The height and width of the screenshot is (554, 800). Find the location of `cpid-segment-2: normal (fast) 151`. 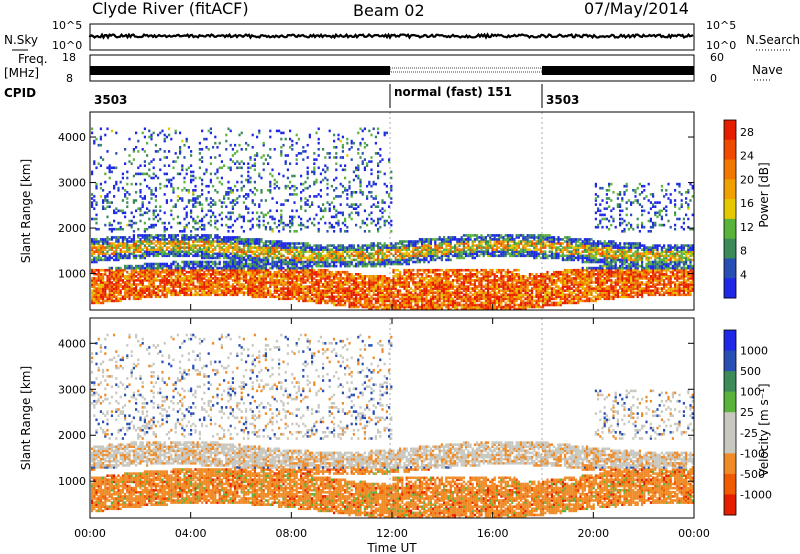

cpid-segment-2: normal (fast) 151 is located at coordinates (453, 92).